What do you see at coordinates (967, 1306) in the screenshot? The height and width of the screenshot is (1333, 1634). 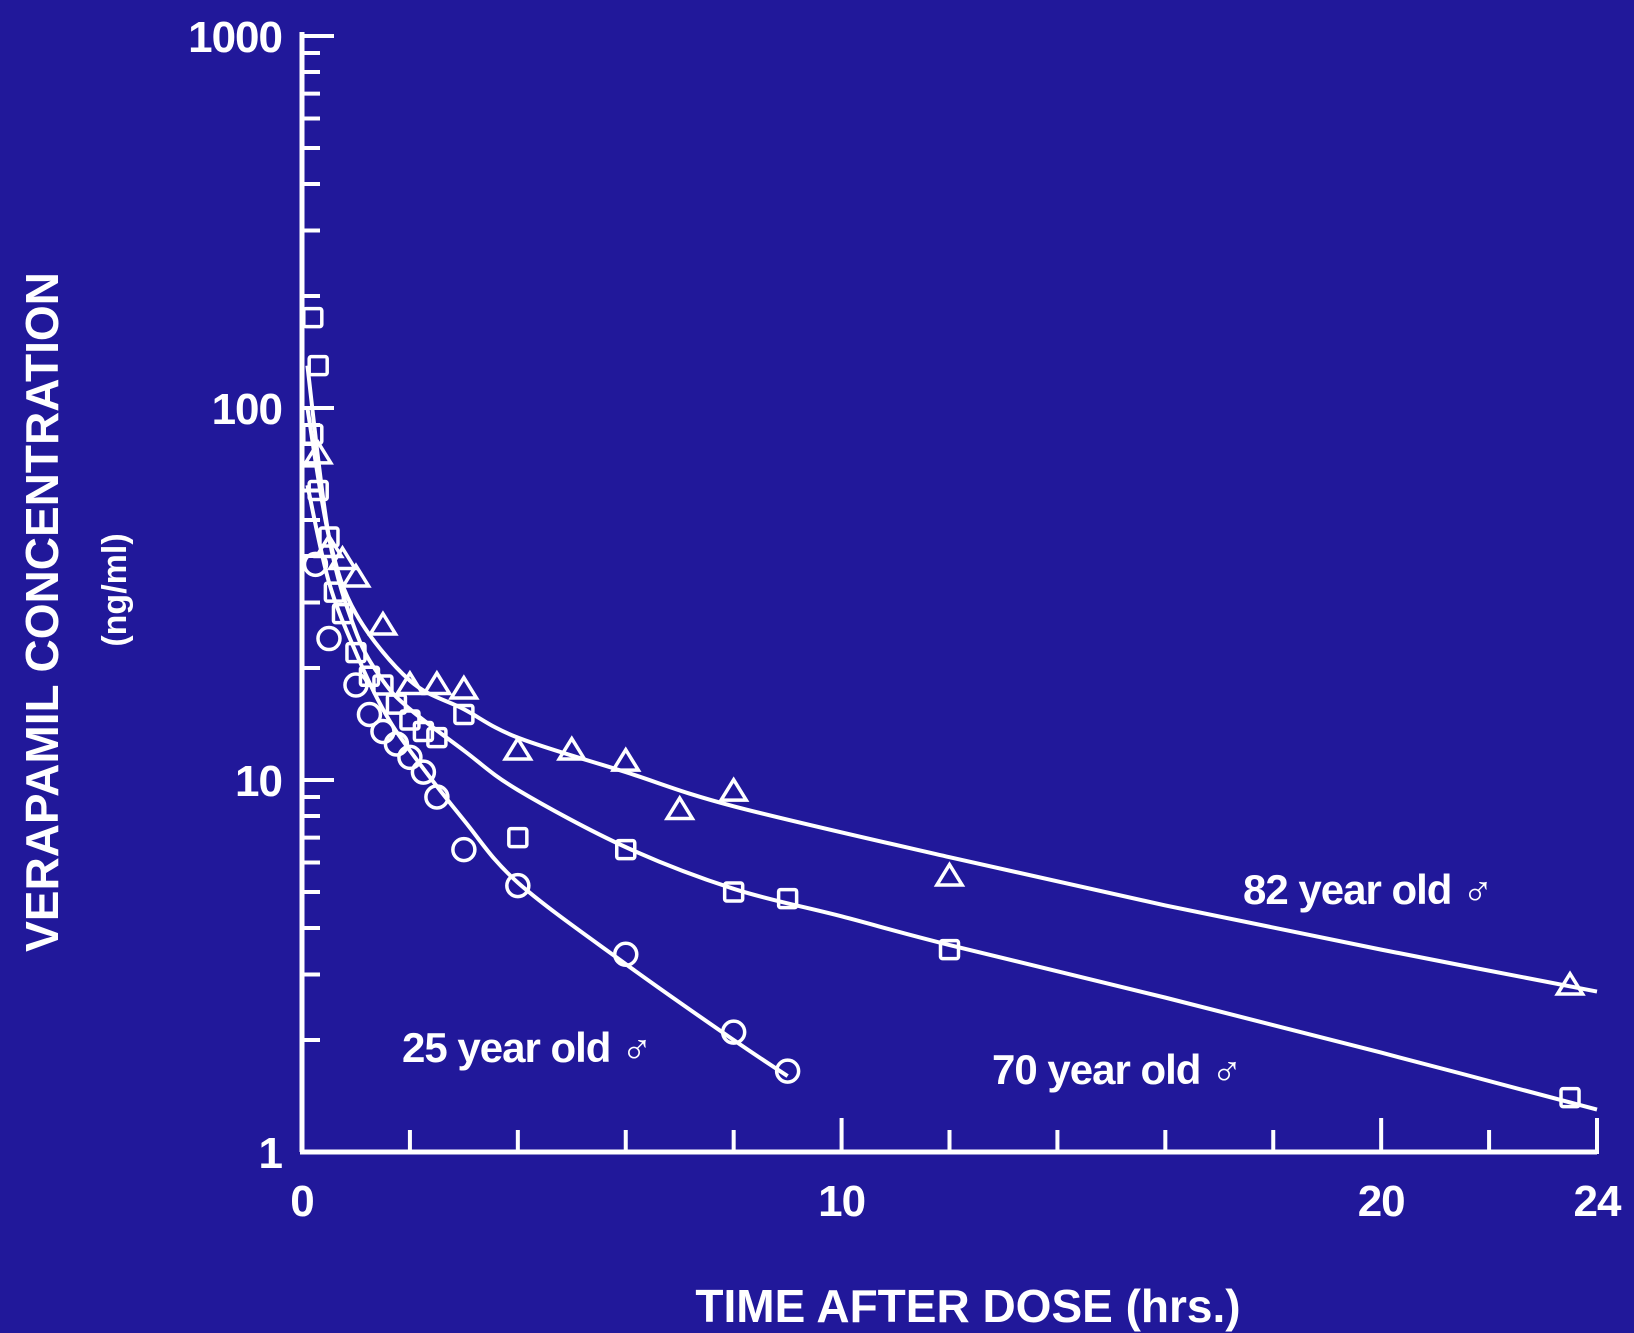 I see `x-axis-title: TIME AFTER DOSE (hrs.)` at bounding box center [967, 1306].